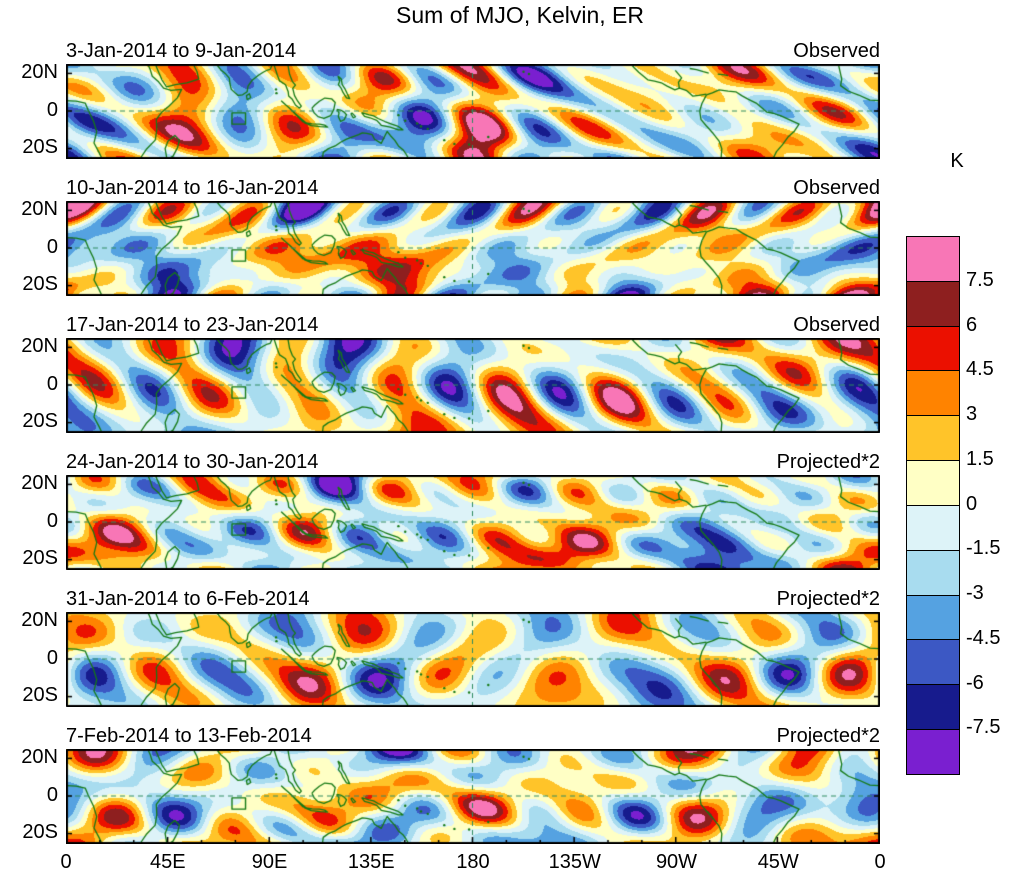 The width and height of the screenshot is (1024, 889). Describe the element at coordinates (778, 862) in the screenshot. I see `x-tick-label: 45W` at that location.